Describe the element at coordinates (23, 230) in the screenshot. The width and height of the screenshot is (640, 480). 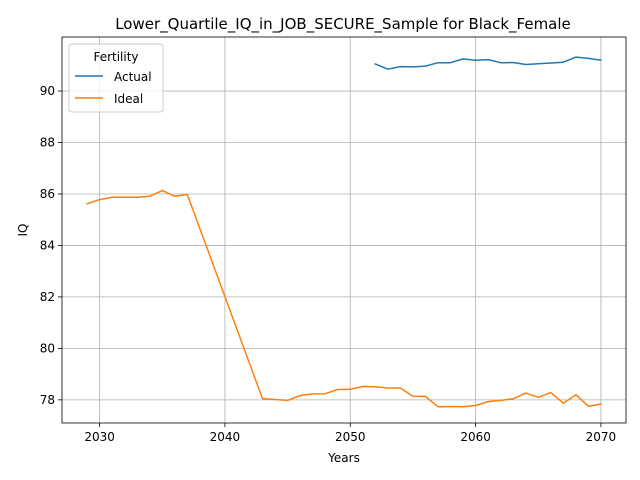
I see `y-axis-label: IQ` at that location.